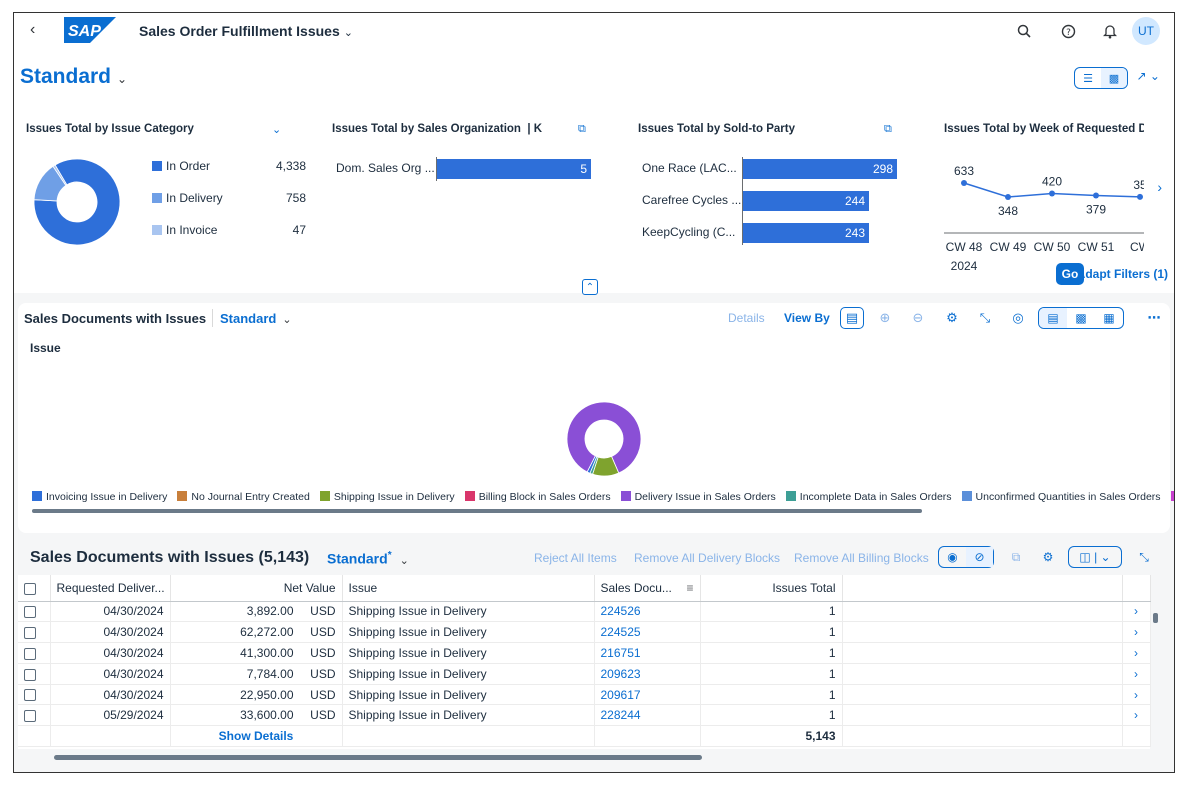  What do you see at coordinates (229, 198) in the screenshot?
I see `legend-in-delivery: In Delivery 758` at bounding box center [229, 198].